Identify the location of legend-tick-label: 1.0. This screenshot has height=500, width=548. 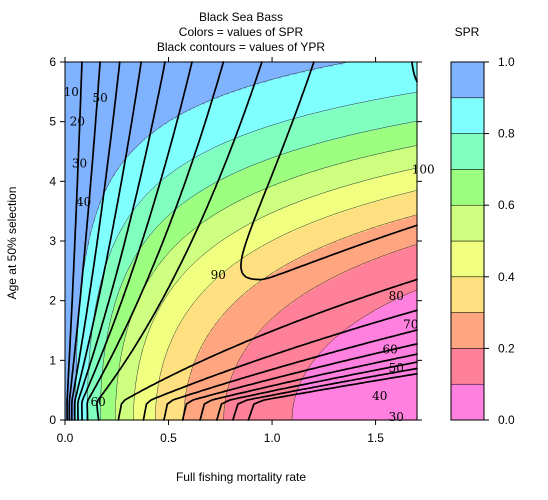
(506, 62).